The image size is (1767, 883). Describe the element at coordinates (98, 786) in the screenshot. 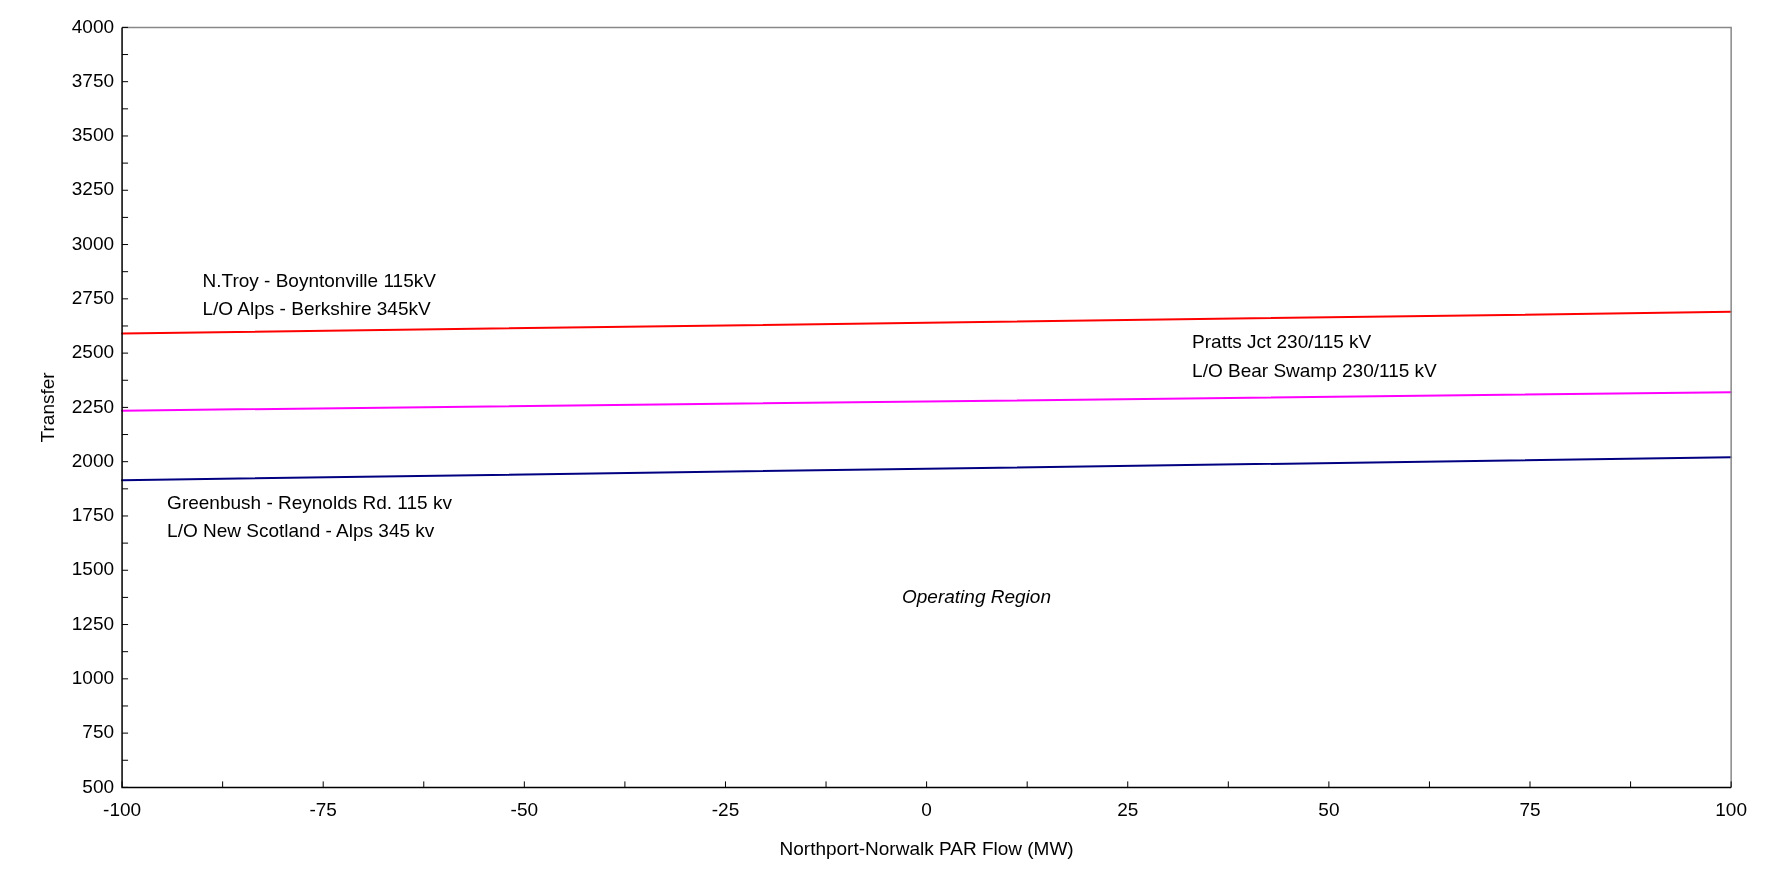

I see `y-tick-label: 500` at that location.